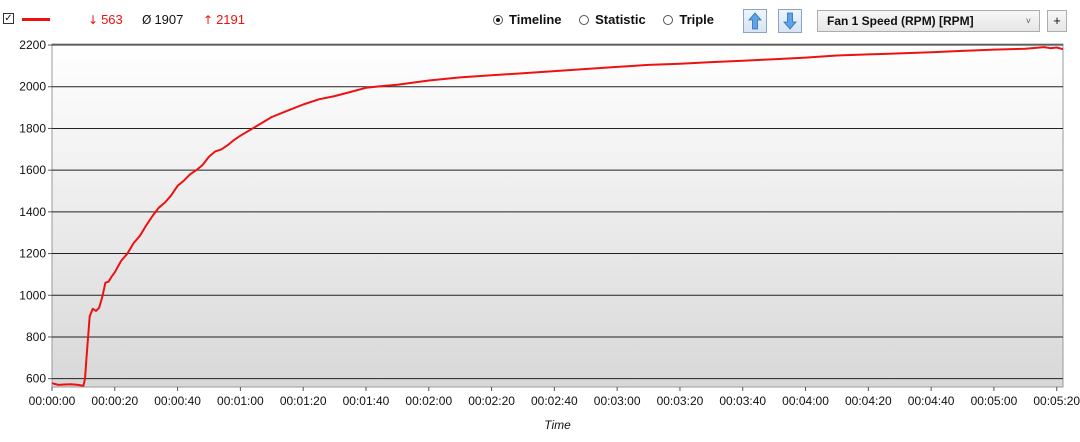 This screenshot has height=442, width=1080. Describe the element at coordinates (32, 254) in the screenshot. I see `y-tick-label: 1200` at that location.